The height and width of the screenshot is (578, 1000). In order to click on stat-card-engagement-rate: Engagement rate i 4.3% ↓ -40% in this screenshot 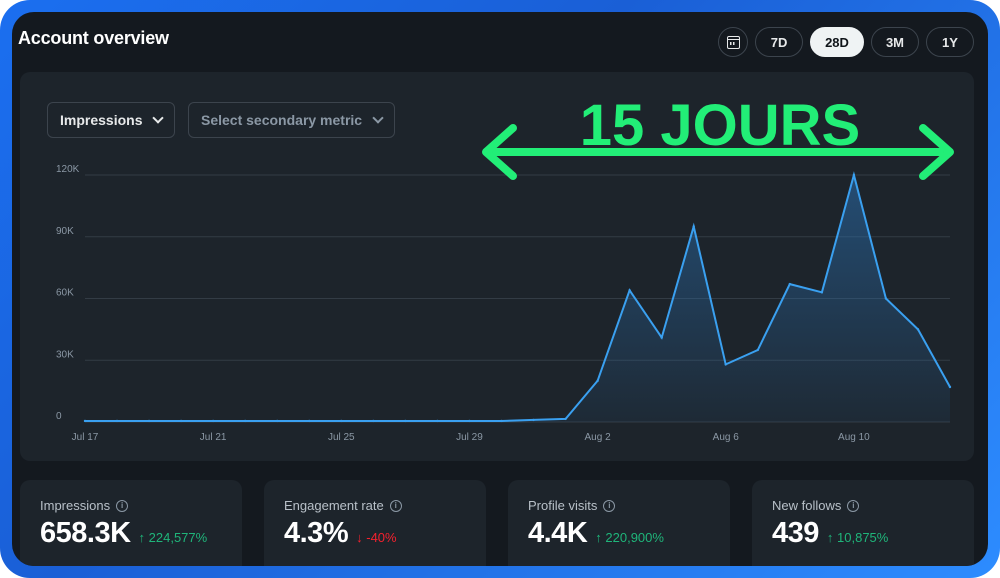, I will do `click(375, 523)`.